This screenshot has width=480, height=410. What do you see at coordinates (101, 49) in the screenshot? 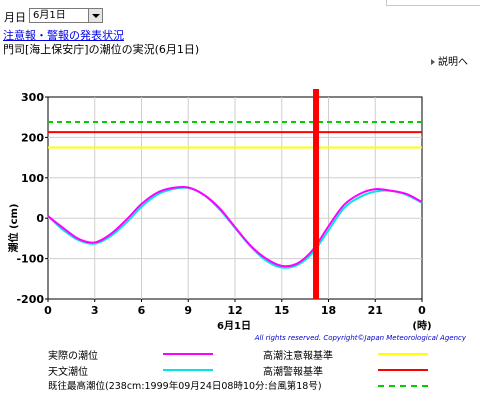
I see `page-title: 門司[海上保安庁]の潮位の実況(6月1日)` at bounding box center [101, 49].